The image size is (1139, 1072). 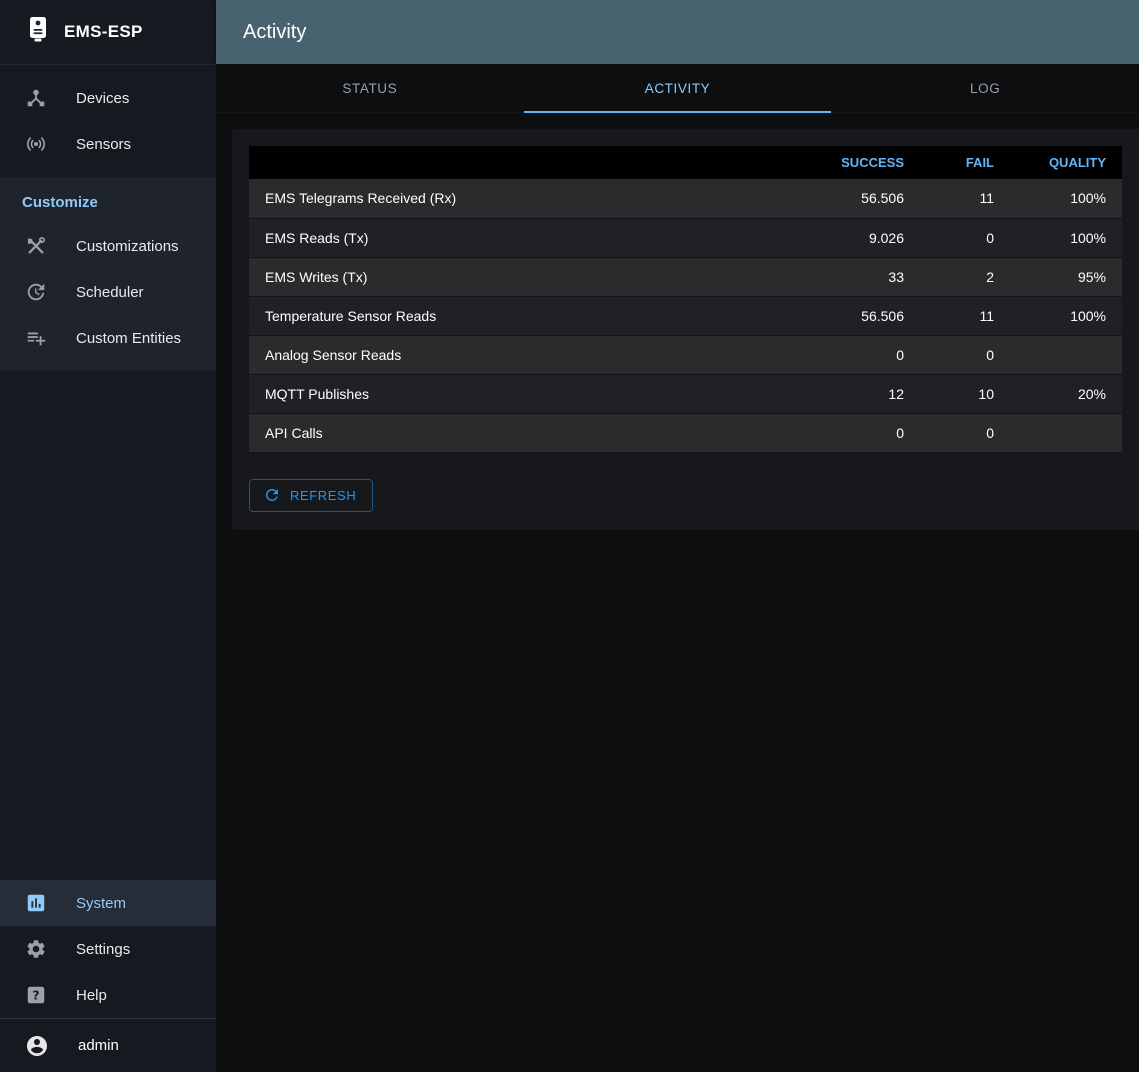 What do you see at coordinates (36, 903) in the screenshot?
I see `analytics-icon` at bounding box center [36, 903].